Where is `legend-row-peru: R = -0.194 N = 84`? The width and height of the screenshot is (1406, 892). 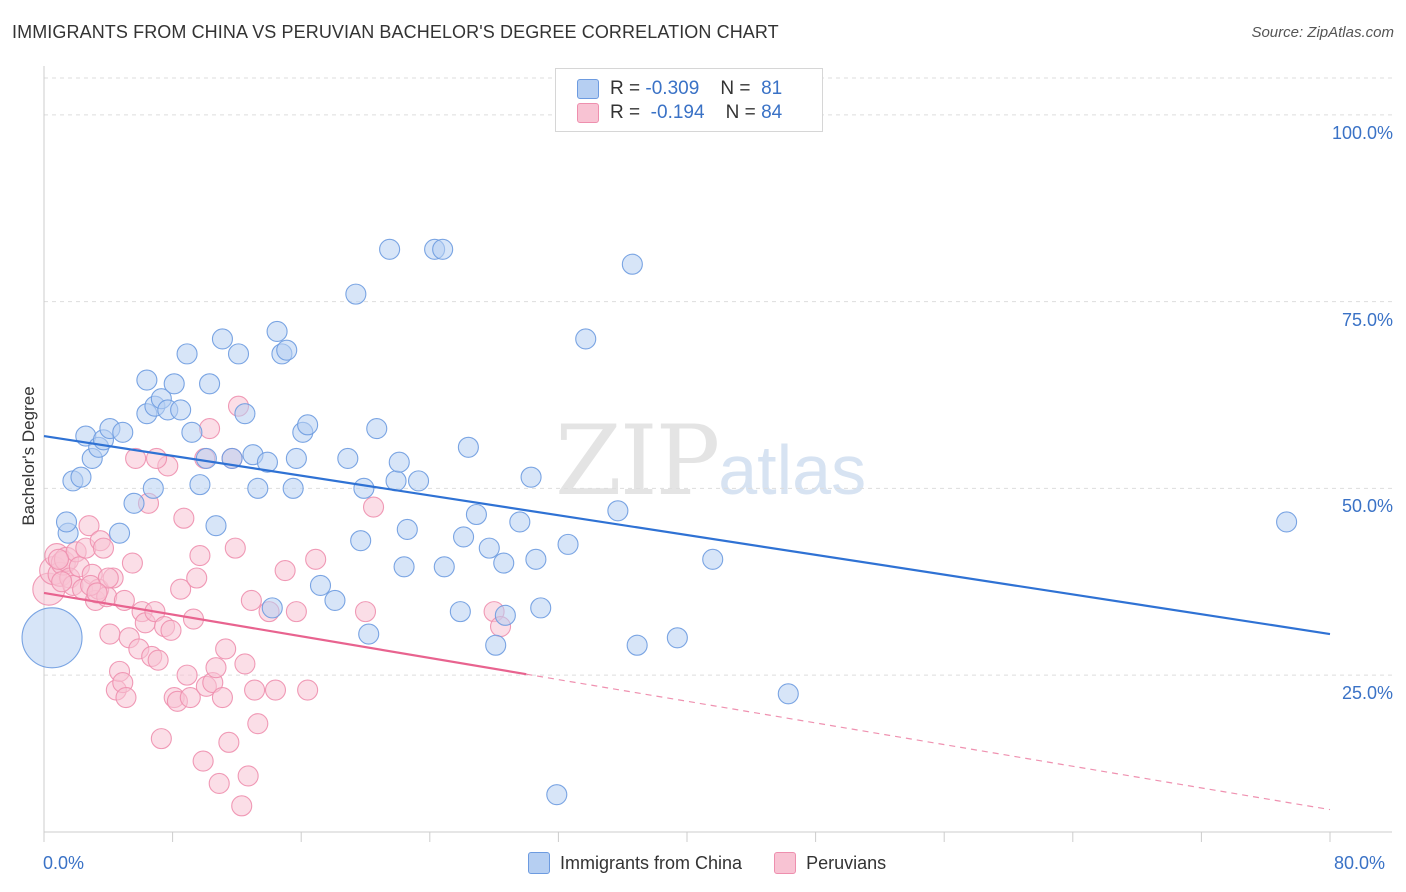
legend-row-peru: R = -0.194 N = 84 is located at coordinates (680, 113).